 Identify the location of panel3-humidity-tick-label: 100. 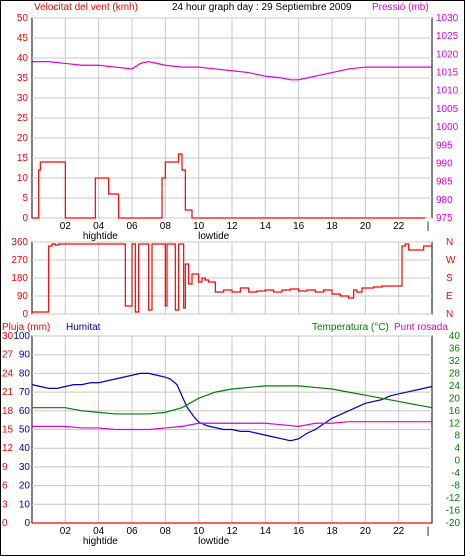
(21, 336).